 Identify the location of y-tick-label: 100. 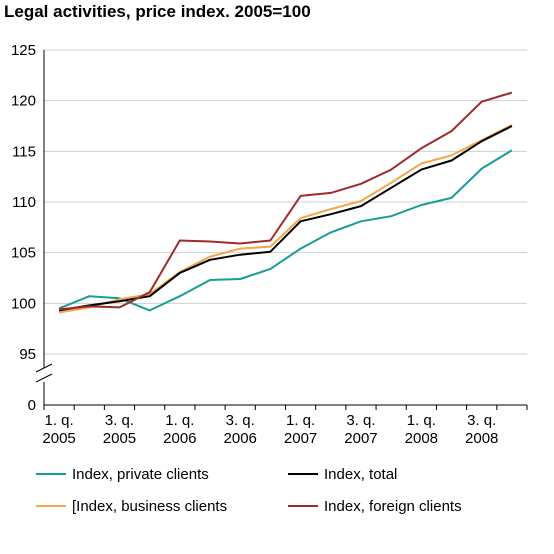
(23, 303).